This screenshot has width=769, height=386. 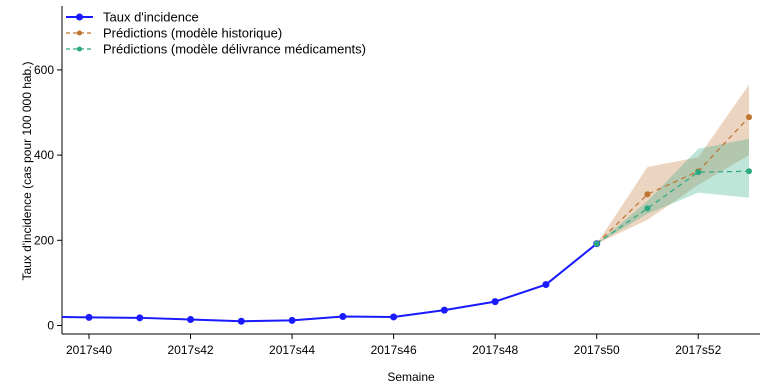 What do you see at coordinates (292, 350) in the screenshot?
I see `x-tick-label: 2017s44` at bounding box center [292, 350].